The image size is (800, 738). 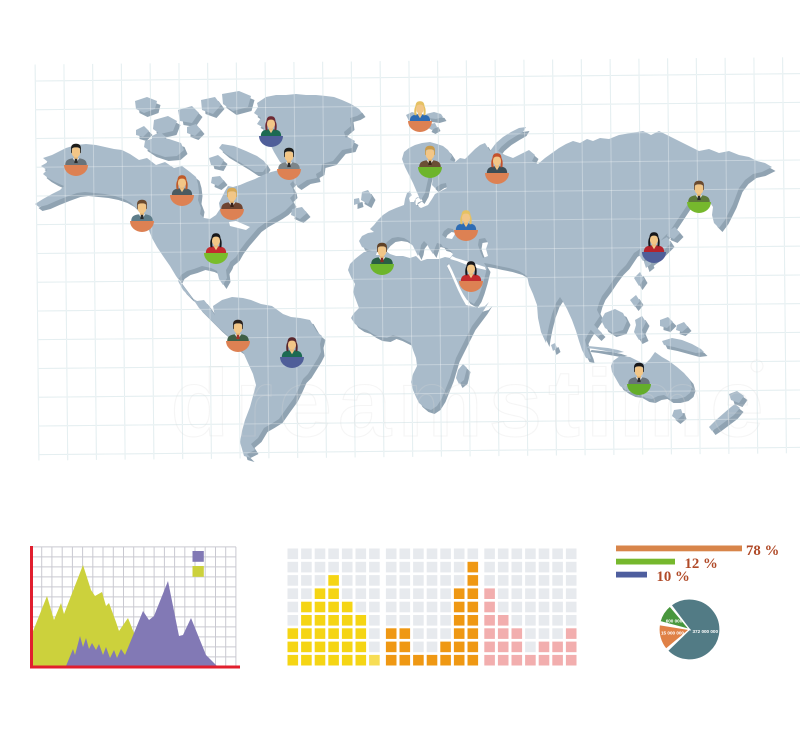 What do you see at coordinates (672, 633) in the screenshot?
I see `svg-text: 15 000 000` at bounding box center [672, 633].